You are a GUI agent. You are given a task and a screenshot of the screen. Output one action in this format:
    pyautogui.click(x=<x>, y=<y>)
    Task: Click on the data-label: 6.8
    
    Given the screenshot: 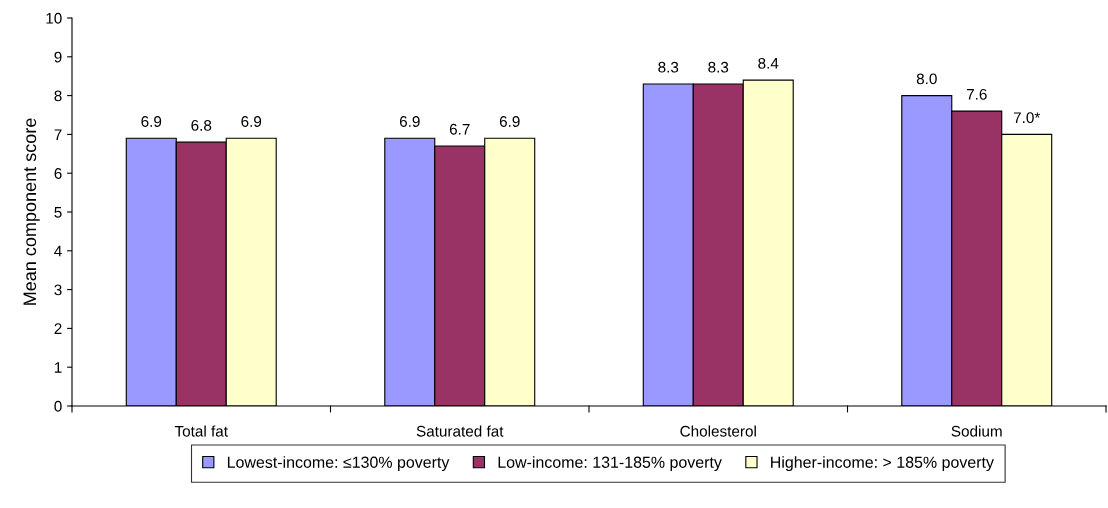 What is the action you would take?
    pyautogui.click(x=201, y=125)
    